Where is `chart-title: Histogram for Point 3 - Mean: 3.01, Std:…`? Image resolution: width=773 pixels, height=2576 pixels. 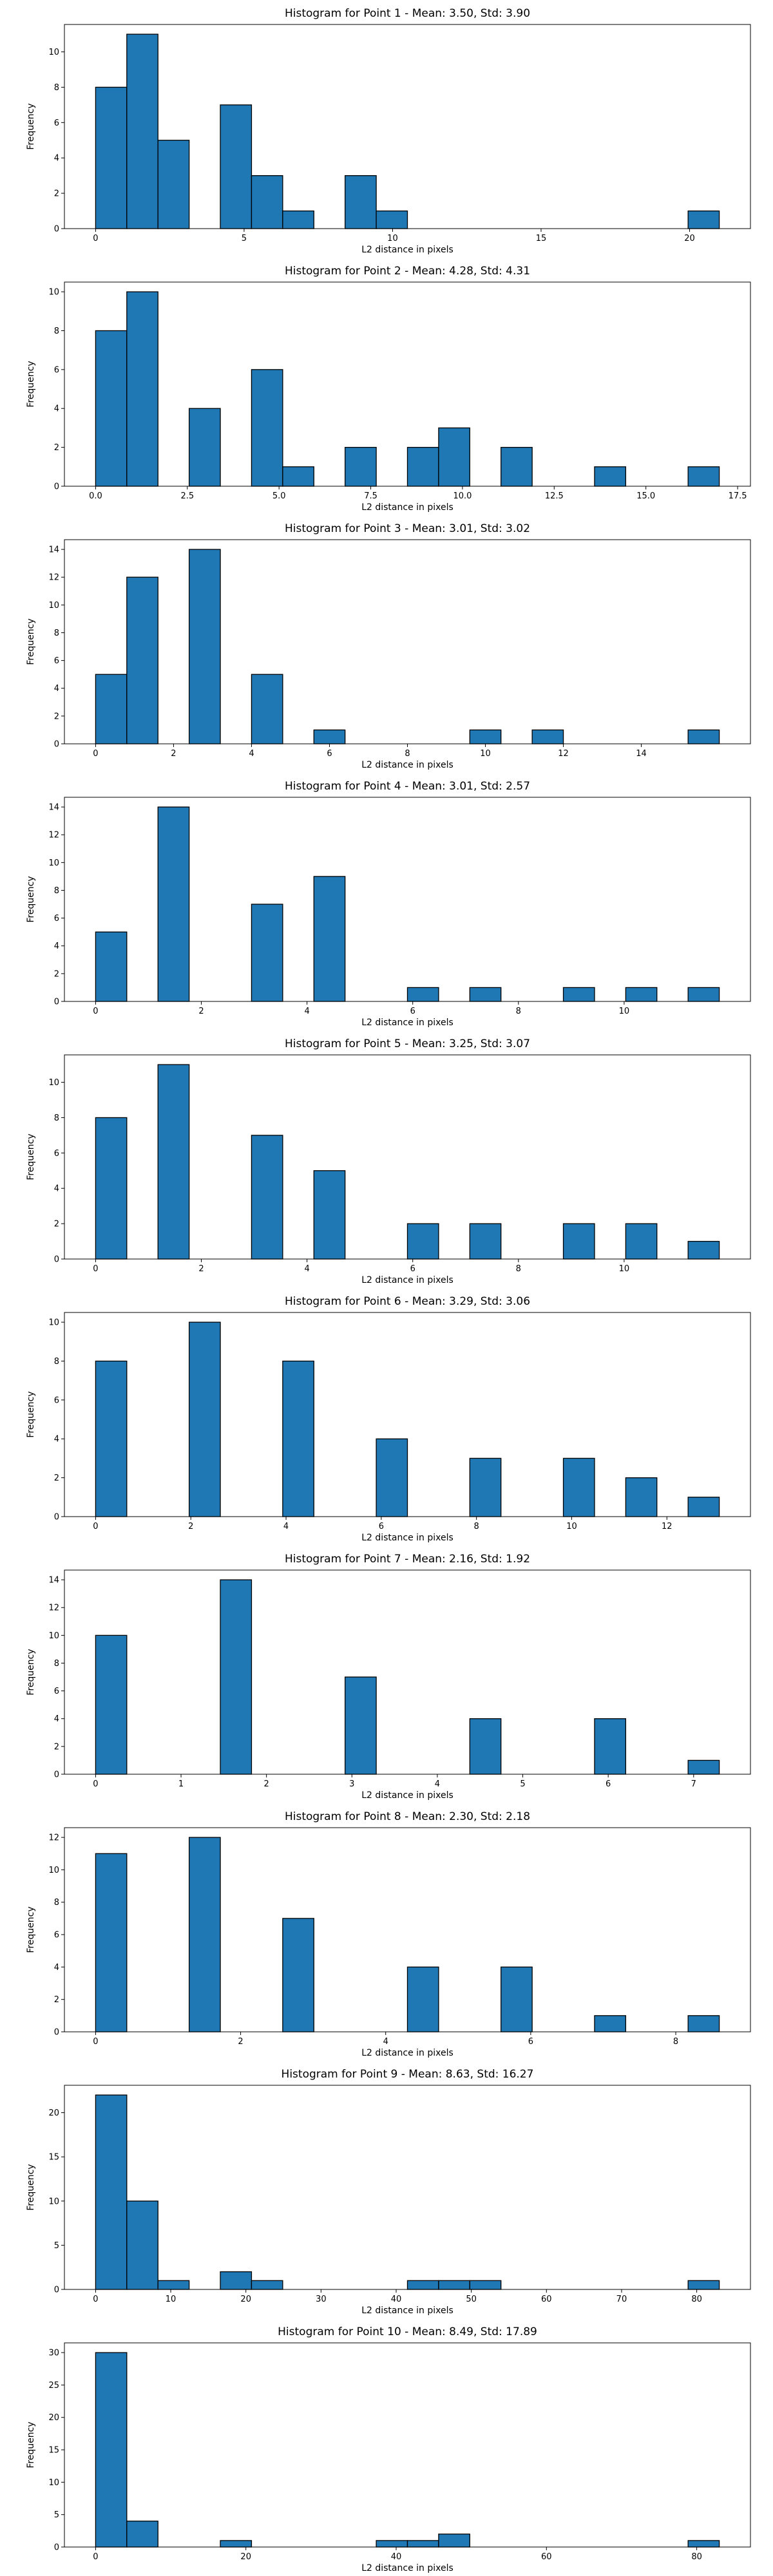 chart-title: Histogram for Point 3 - Mean: 3.01, Std:… is located at coordinates (407, 528).